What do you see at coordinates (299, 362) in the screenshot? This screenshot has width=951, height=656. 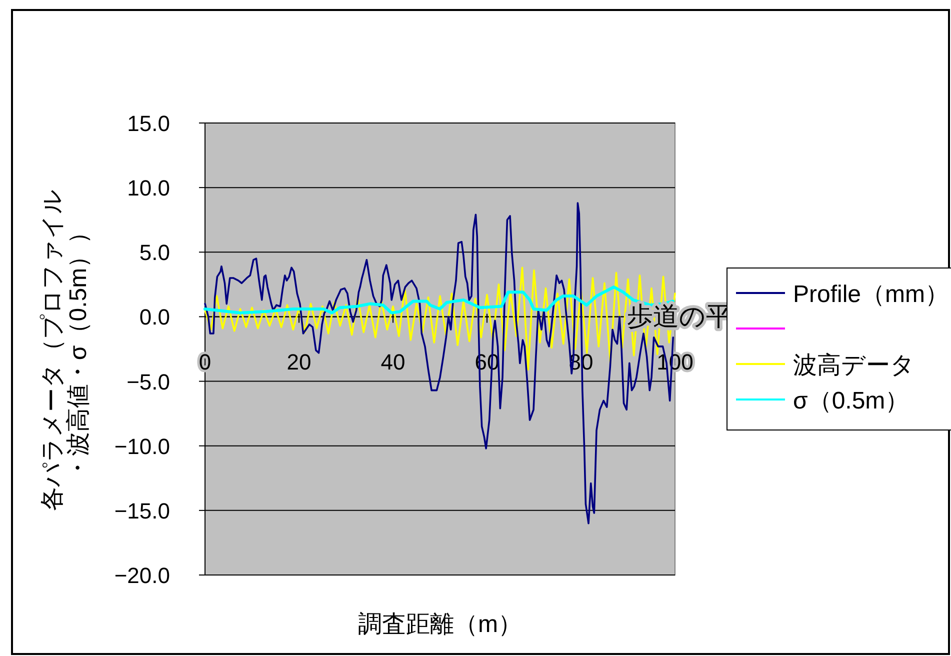 I see `x-tick-label: 20` at bounding box center [299, 362].